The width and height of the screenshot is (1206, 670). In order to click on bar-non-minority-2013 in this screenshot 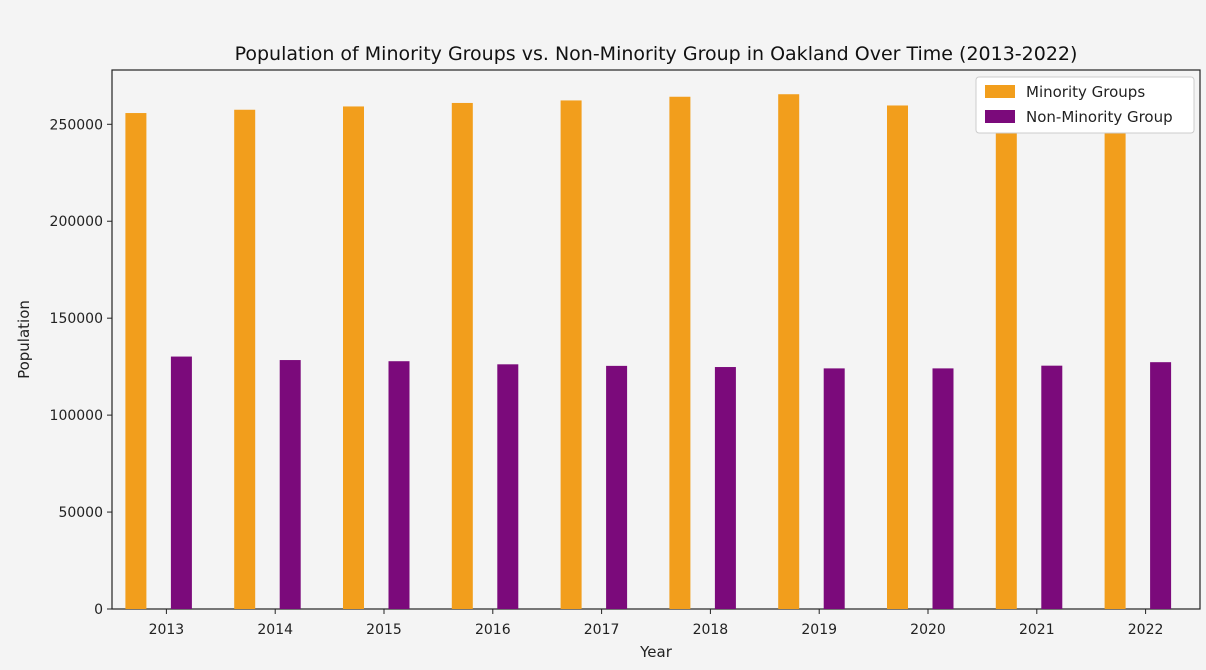, I will do `click(181, 482)`.